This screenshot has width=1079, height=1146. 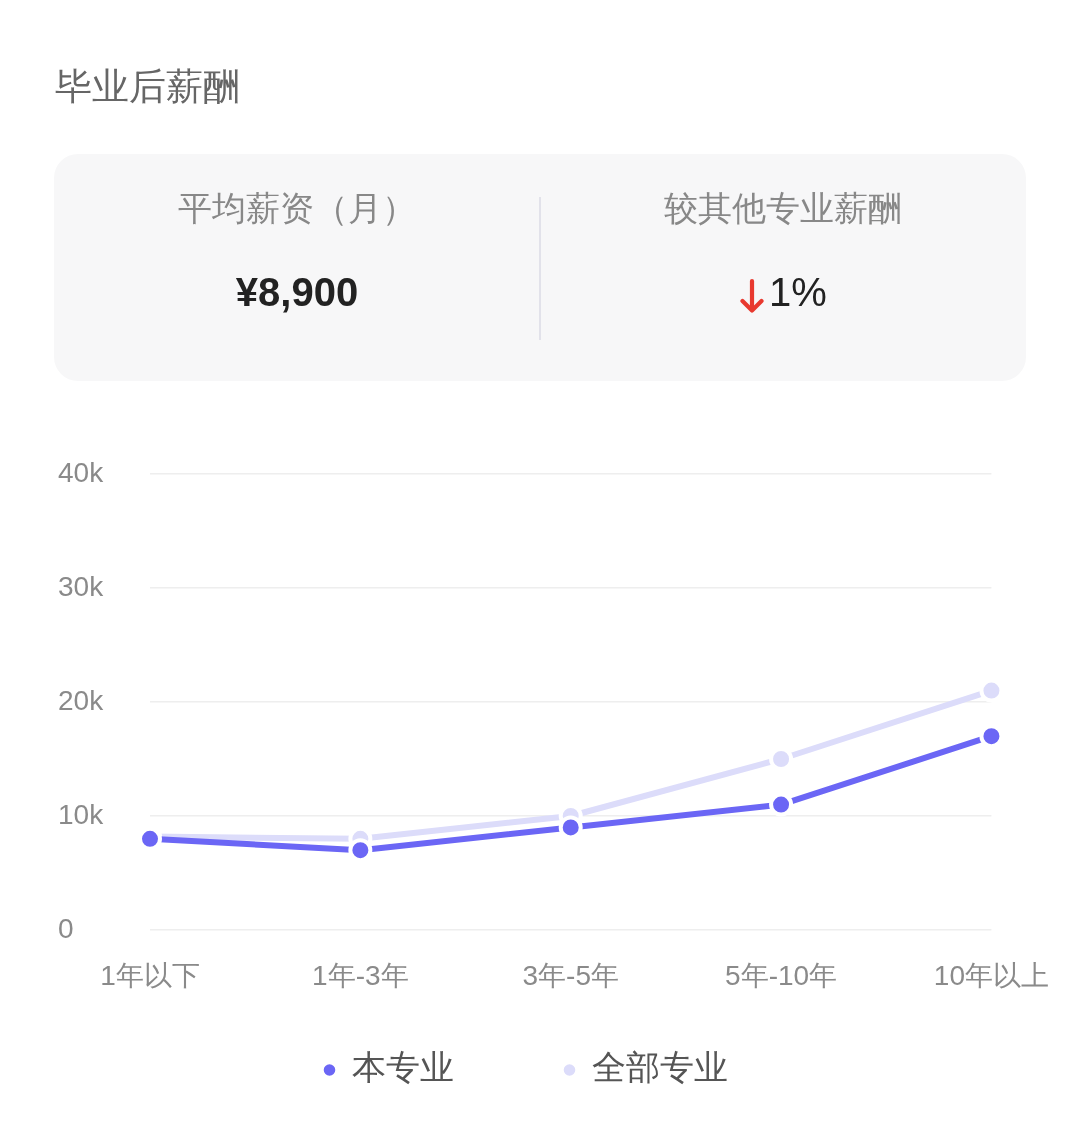 What do you see at coordinates (81, 472) in the screenshot?
I see `y-tick-label: 40k` at bounding box center [81, 472].